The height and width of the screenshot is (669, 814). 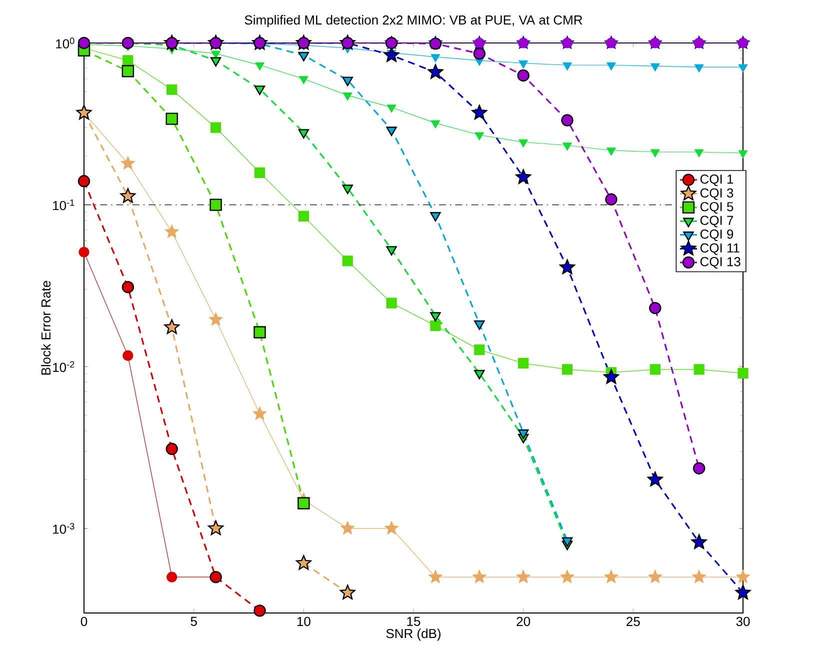 What do you see at coordinates (65, 43) in the screenshot?
I see `y-tick-label: 10$^{0}$` at bounding box center [65, 43].